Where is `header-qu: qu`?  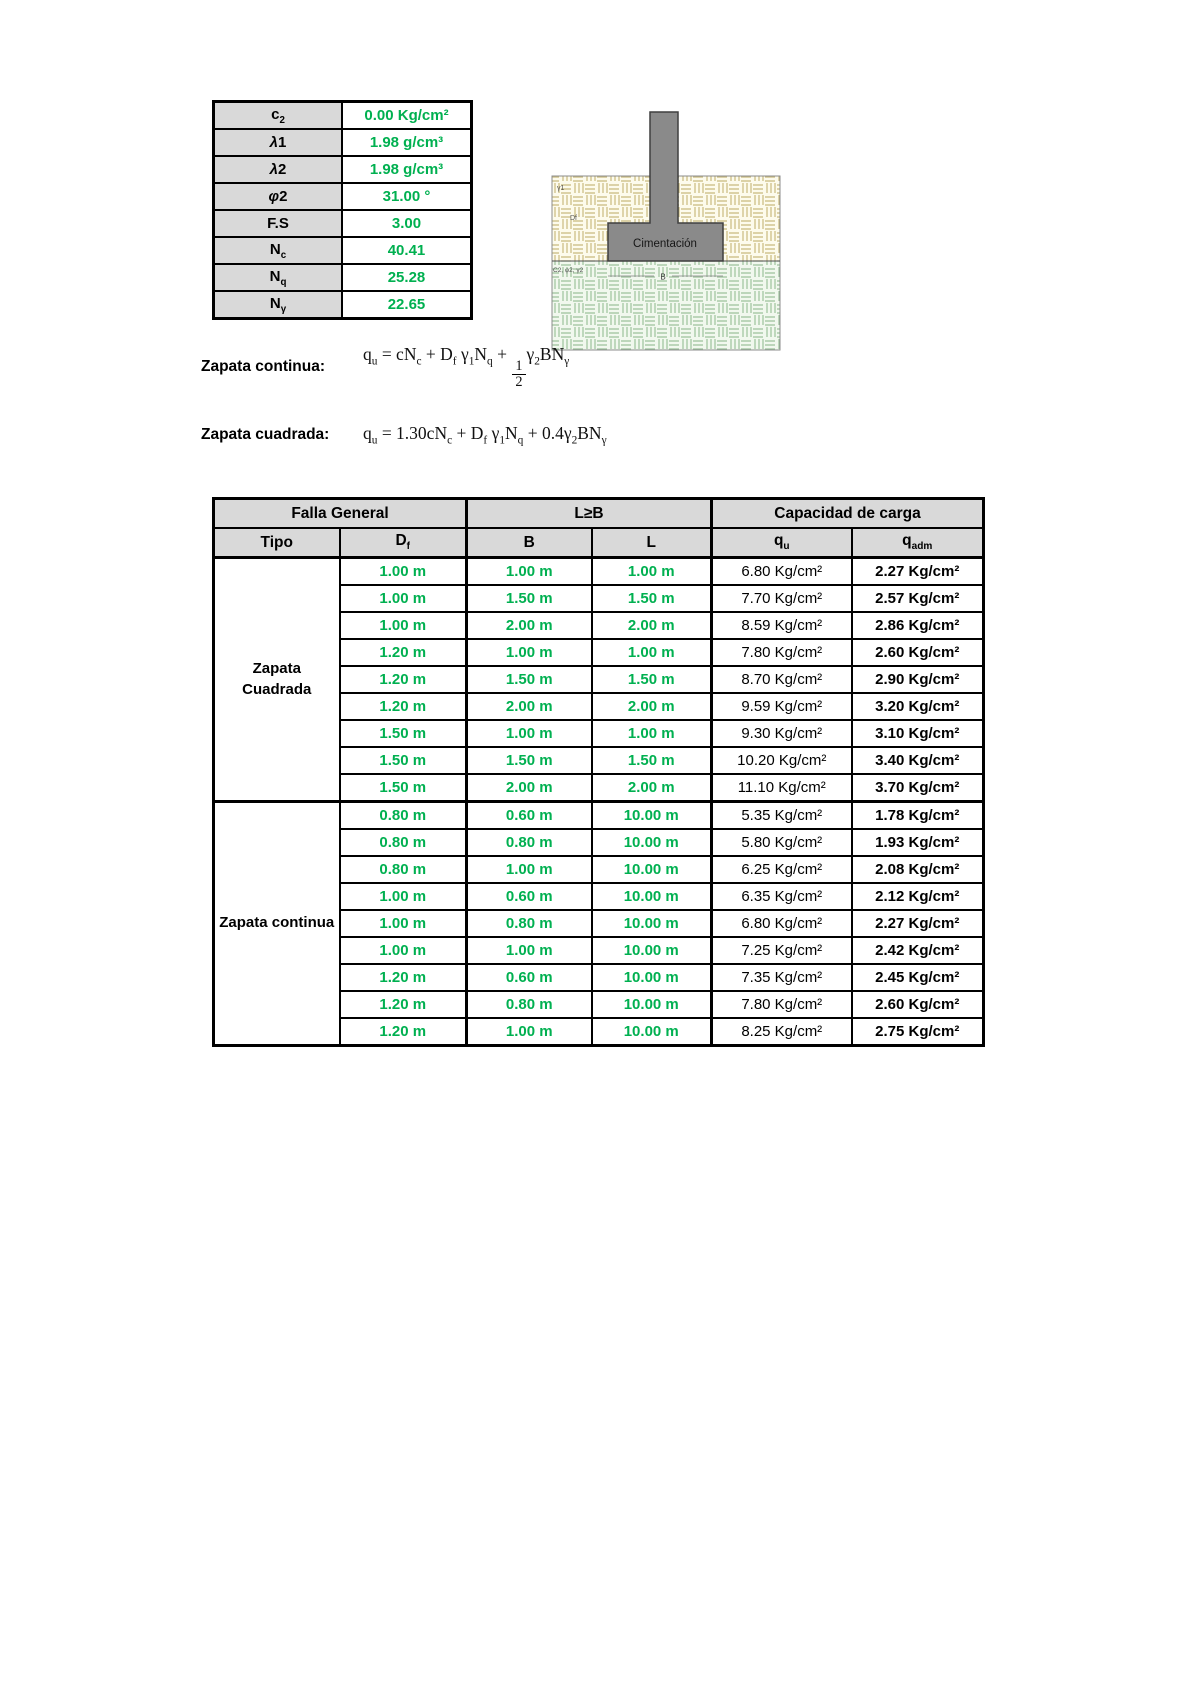
header-qu: qu is located at coordinates (781, 543).